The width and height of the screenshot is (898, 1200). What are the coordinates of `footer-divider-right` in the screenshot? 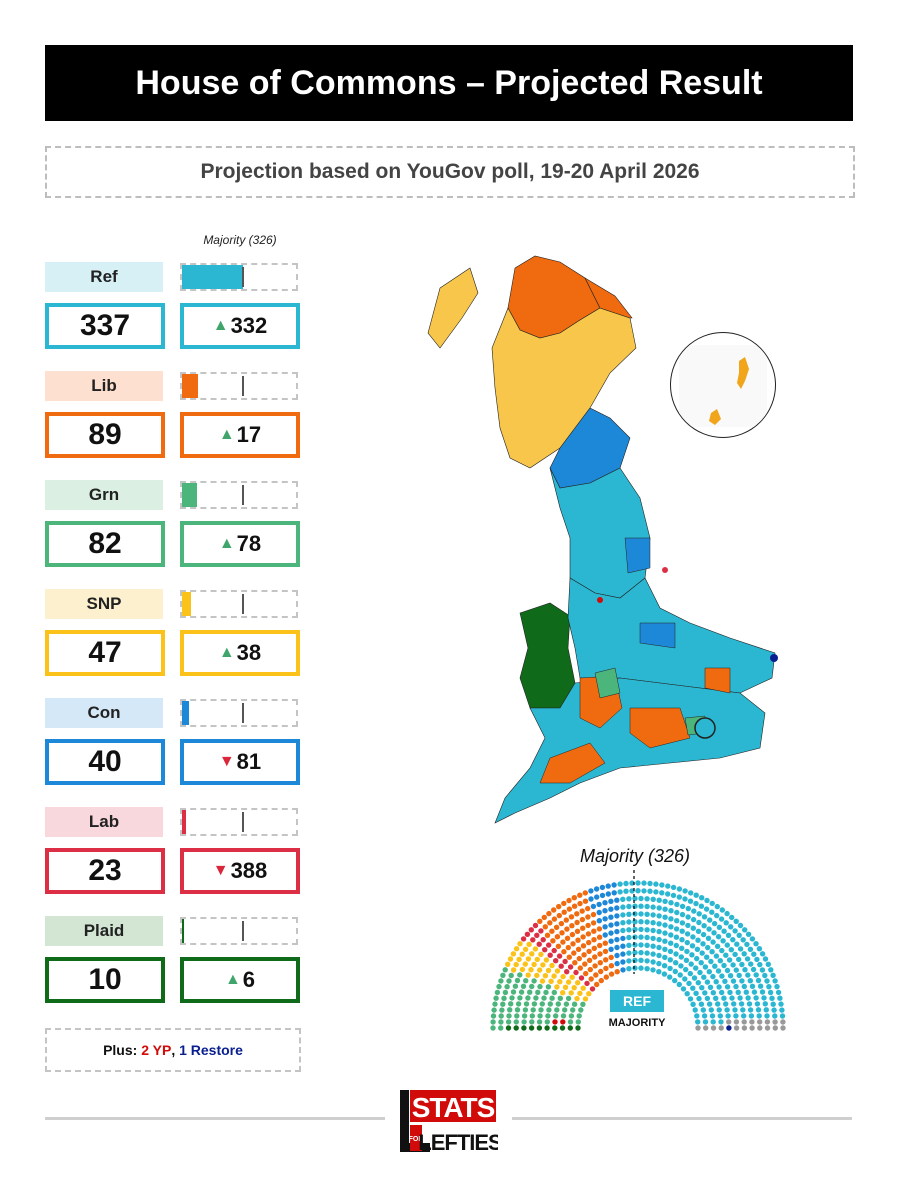 It's located at (682, 1118).